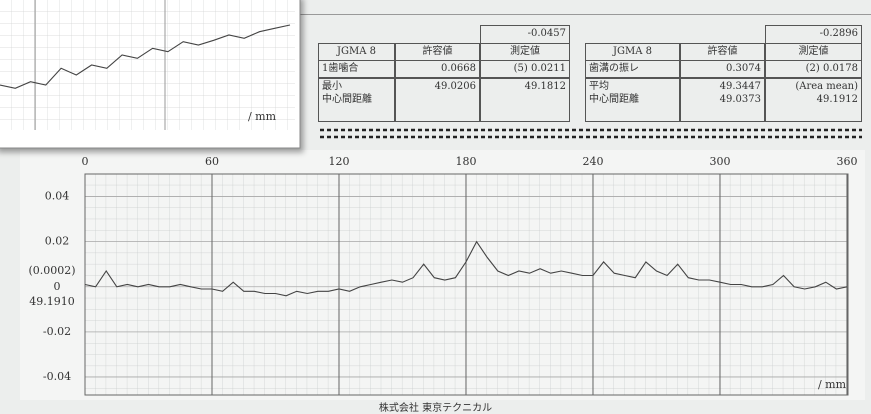 Image resolution: width=871 pixels, height=414 pixels. Describe the element at coordinates (525, 100) in the screenshot. I see `table-cell: 49.1812` at that location.